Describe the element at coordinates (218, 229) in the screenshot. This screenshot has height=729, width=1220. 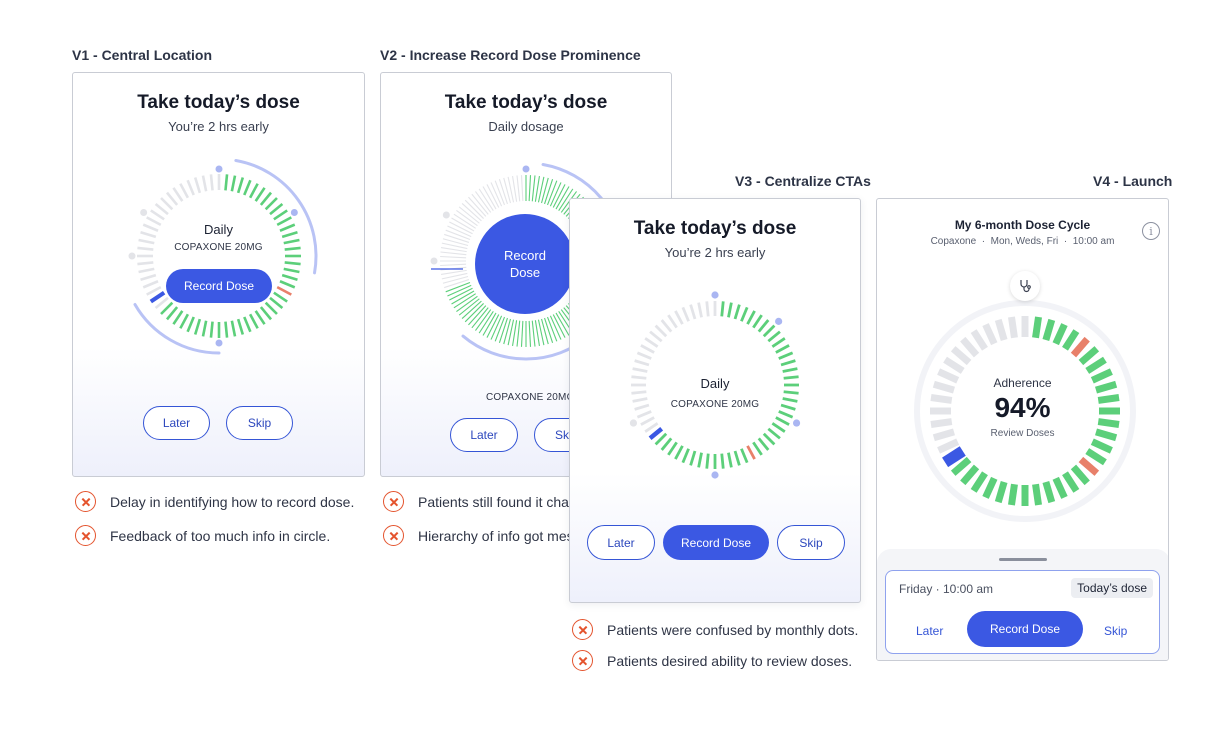
I see `v1-center-label: Daily` at that location.